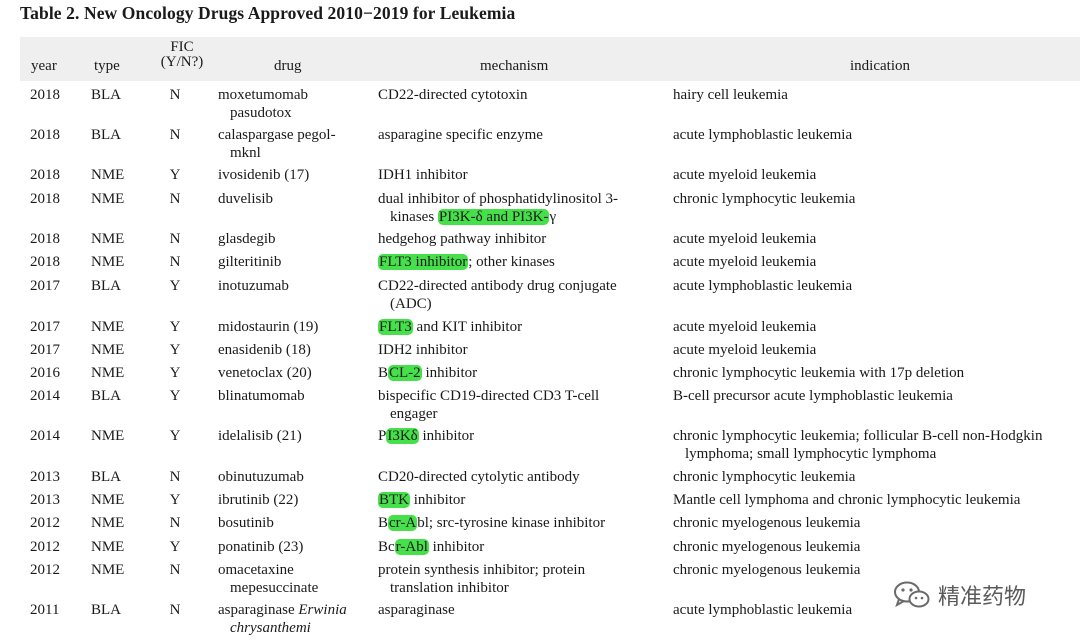 The height and width of the screenshot is (643, 1080). Describe the element at coordinates (489, 396) in the screenshot. I see `mechanism-cell-line: bispecific CD19-directed CD3 T-cell` at that location.